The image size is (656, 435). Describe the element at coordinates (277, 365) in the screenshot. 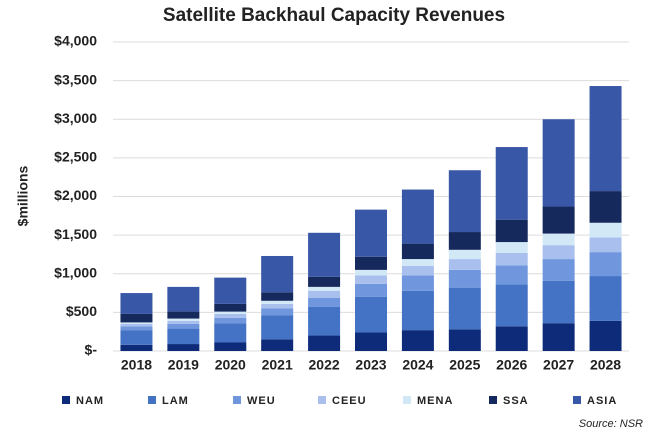

I see `x-tick-label: 2021` at that location.